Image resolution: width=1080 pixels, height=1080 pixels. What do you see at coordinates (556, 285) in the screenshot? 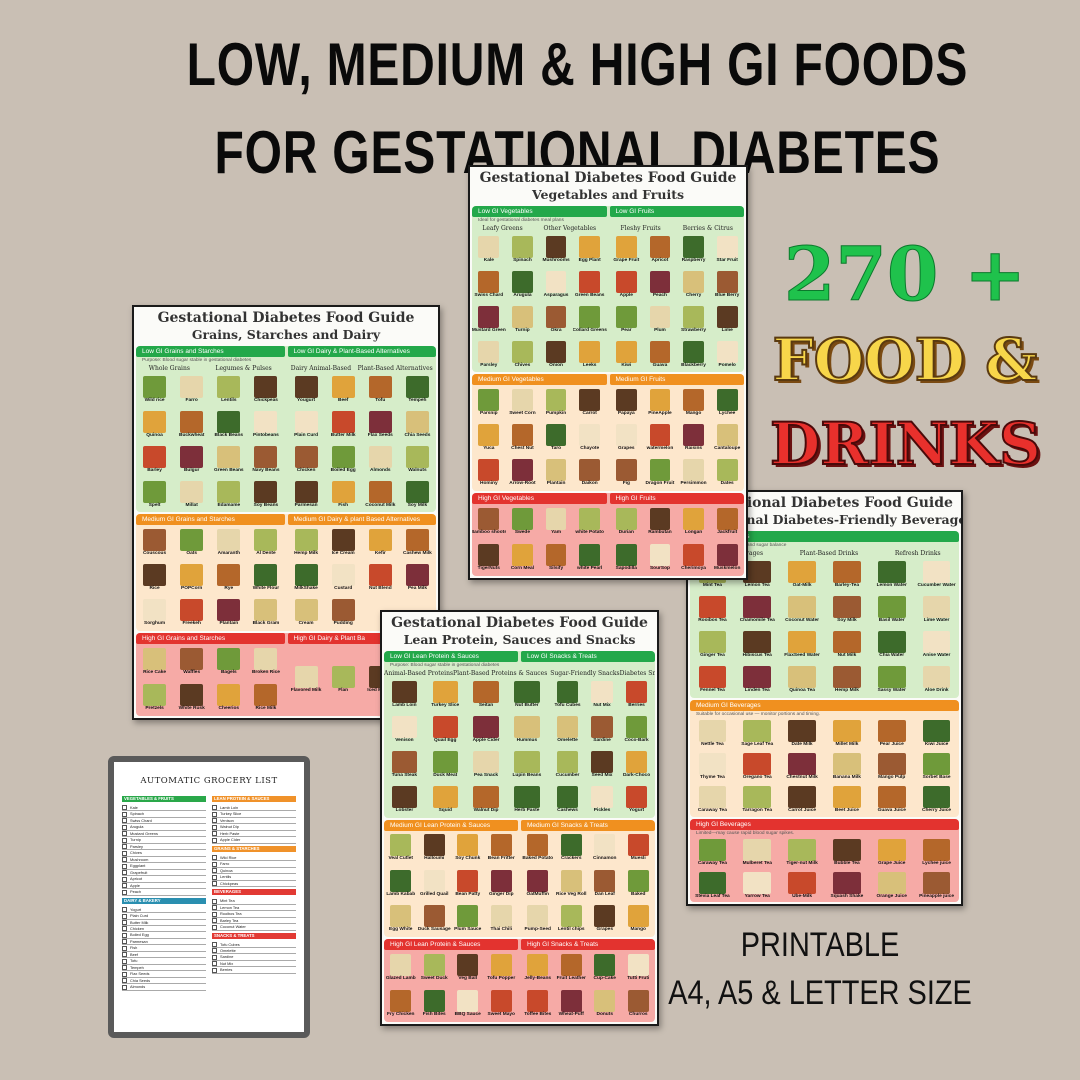
I see `food-item: Asparagus` at bounding box center [556, 285].